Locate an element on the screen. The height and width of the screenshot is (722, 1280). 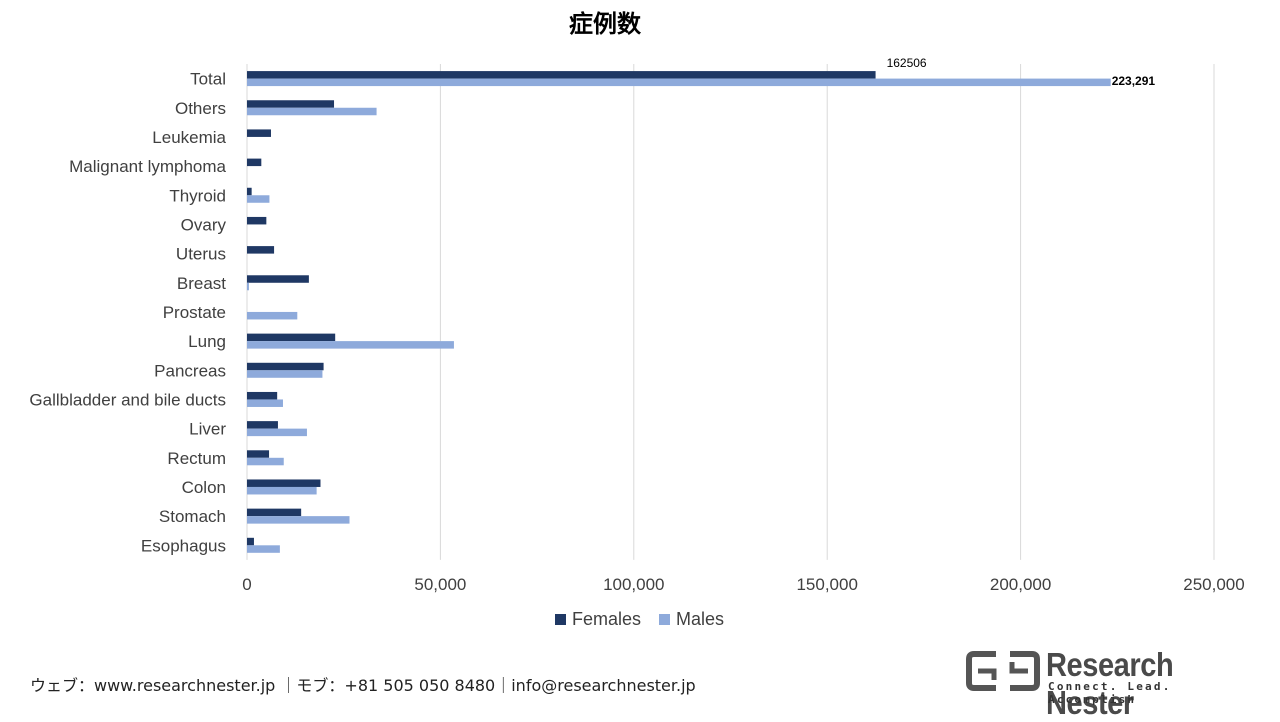
data-label: 162506 is located at coordinates (907, 63).